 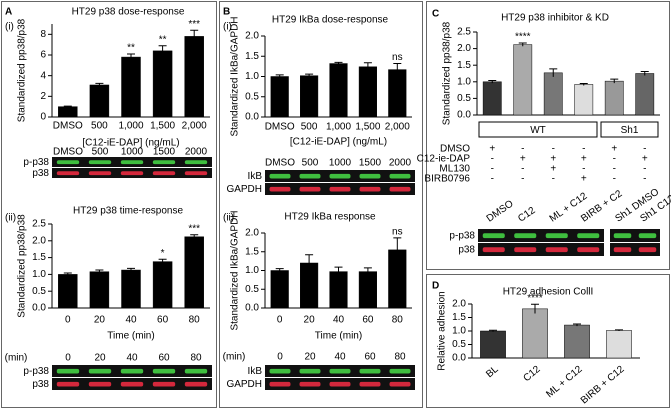 I want to click on y-tick-label: 6, so click(x=43, y=55).